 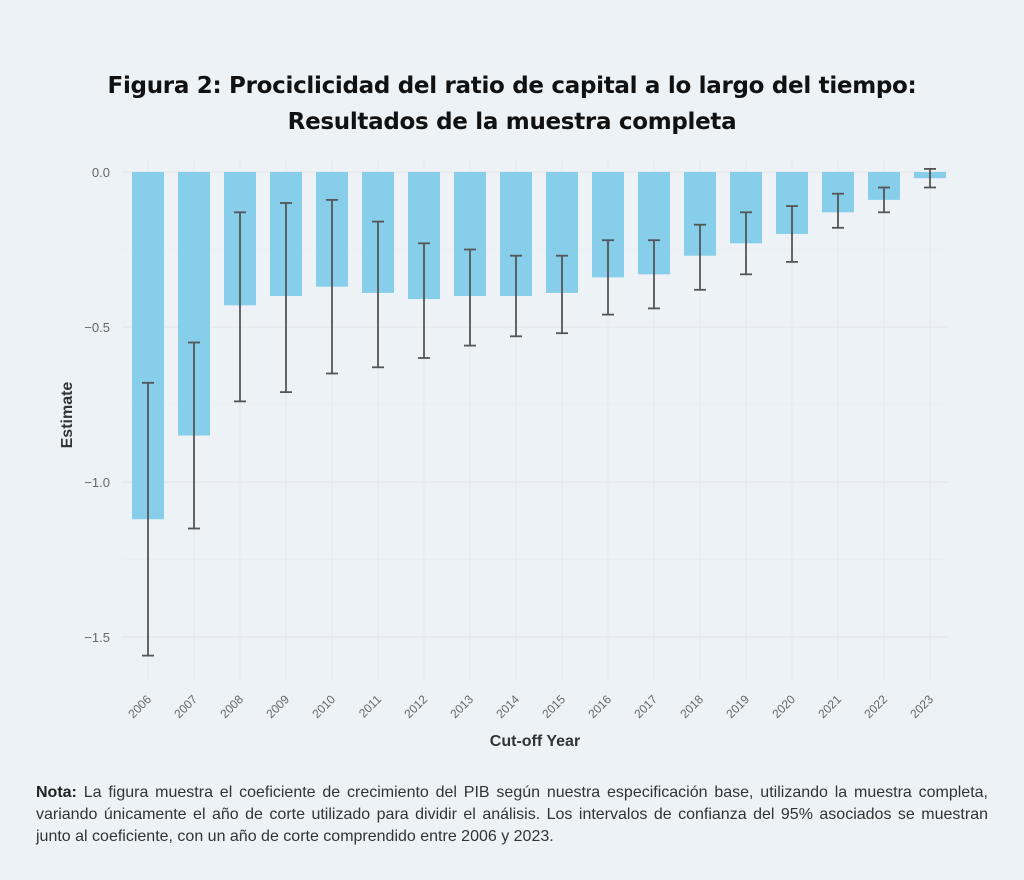 What do you see at coordinates (783, 706) in the screenshot?
I see `x-tick-label: 2020` at bounding box center [783, 706].